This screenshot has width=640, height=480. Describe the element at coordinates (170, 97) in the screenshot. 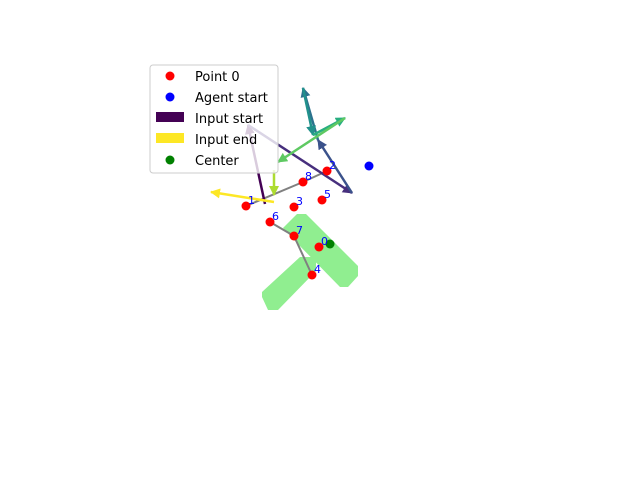

I see `legend-marker-agent-start` at that location.